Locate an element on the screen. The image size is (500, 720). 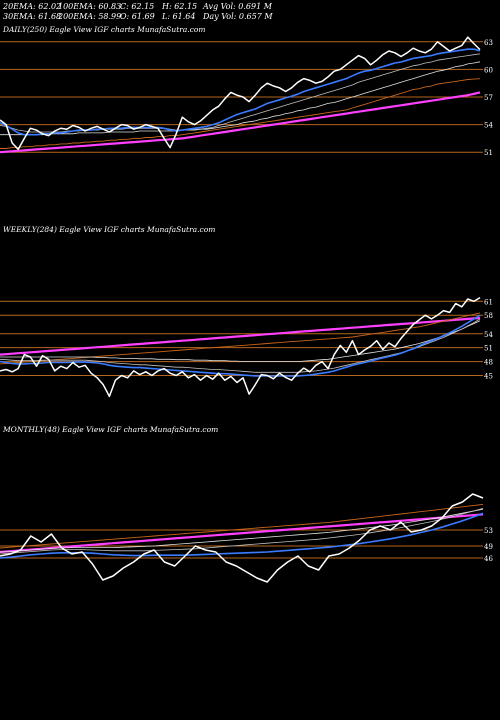
header-high: H: 62.15 is located at coordinates (180, 6).